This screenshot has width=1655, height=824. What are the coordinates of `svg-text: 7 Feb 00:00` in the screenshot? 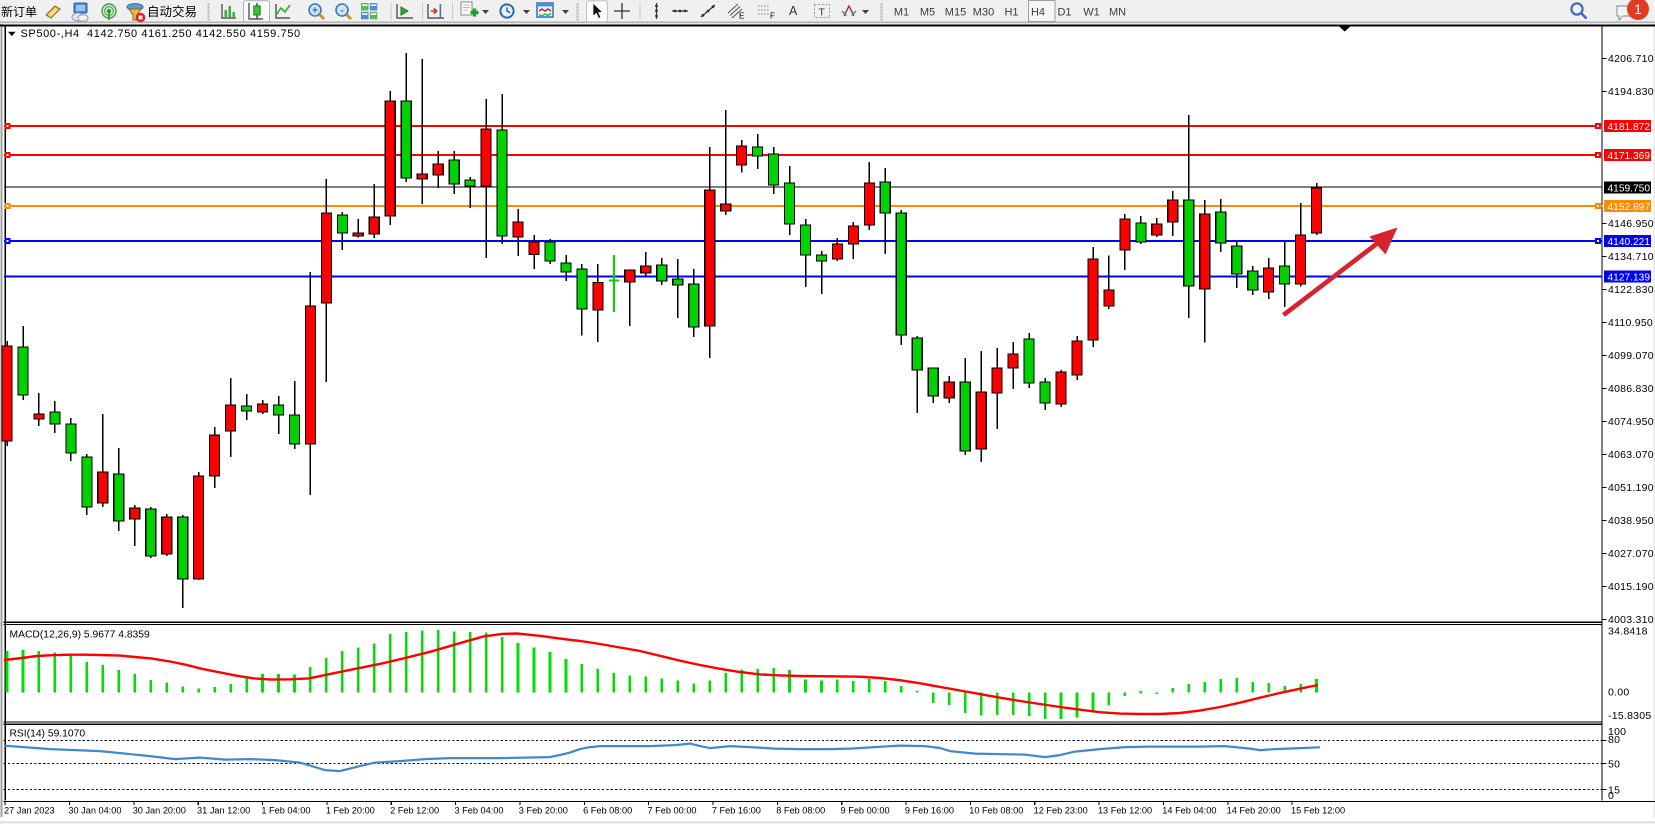 It's located at (672, 811).